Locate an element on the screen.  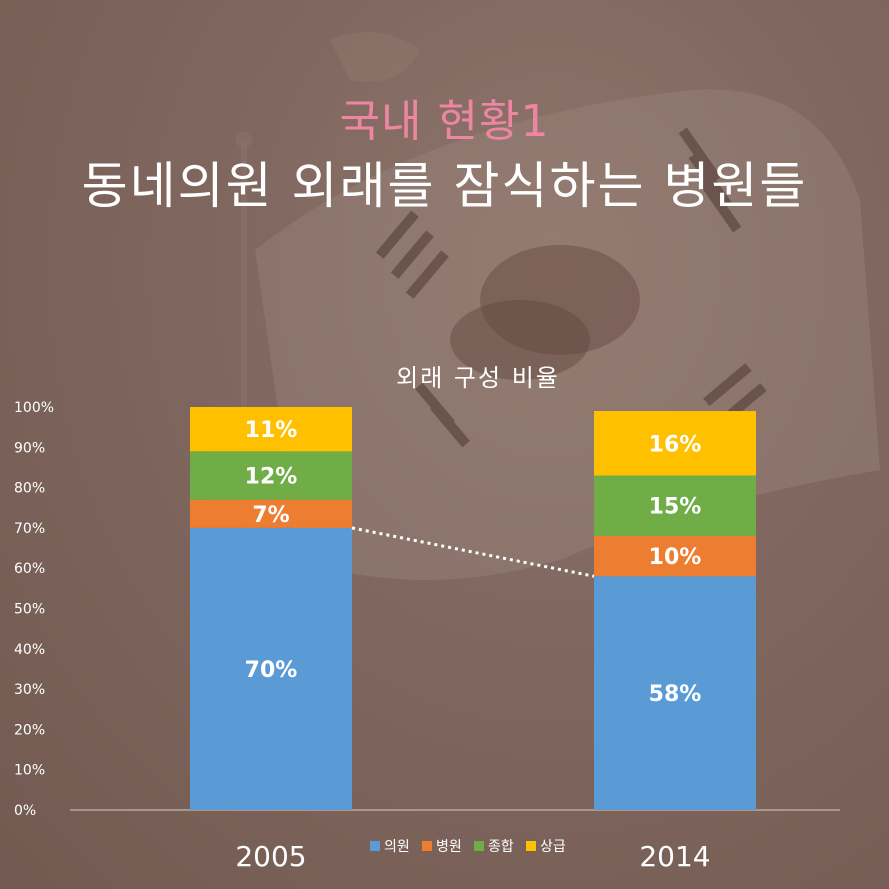
data-label: 70% is located at coordinates (271, 670).